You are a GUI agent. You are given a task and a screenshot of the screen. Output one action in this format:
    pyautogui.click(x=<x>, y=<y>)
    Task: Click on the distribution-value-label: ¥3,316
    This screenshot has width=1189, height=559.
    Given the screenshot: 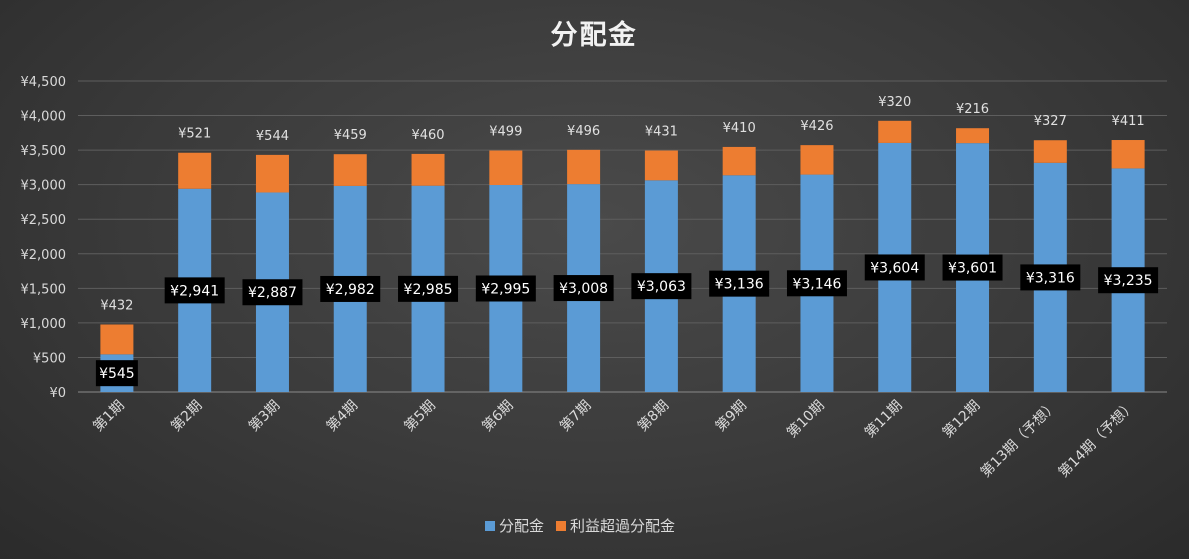 What is the action you would take?
    pyautogui.click(x=1050, y=278)
    